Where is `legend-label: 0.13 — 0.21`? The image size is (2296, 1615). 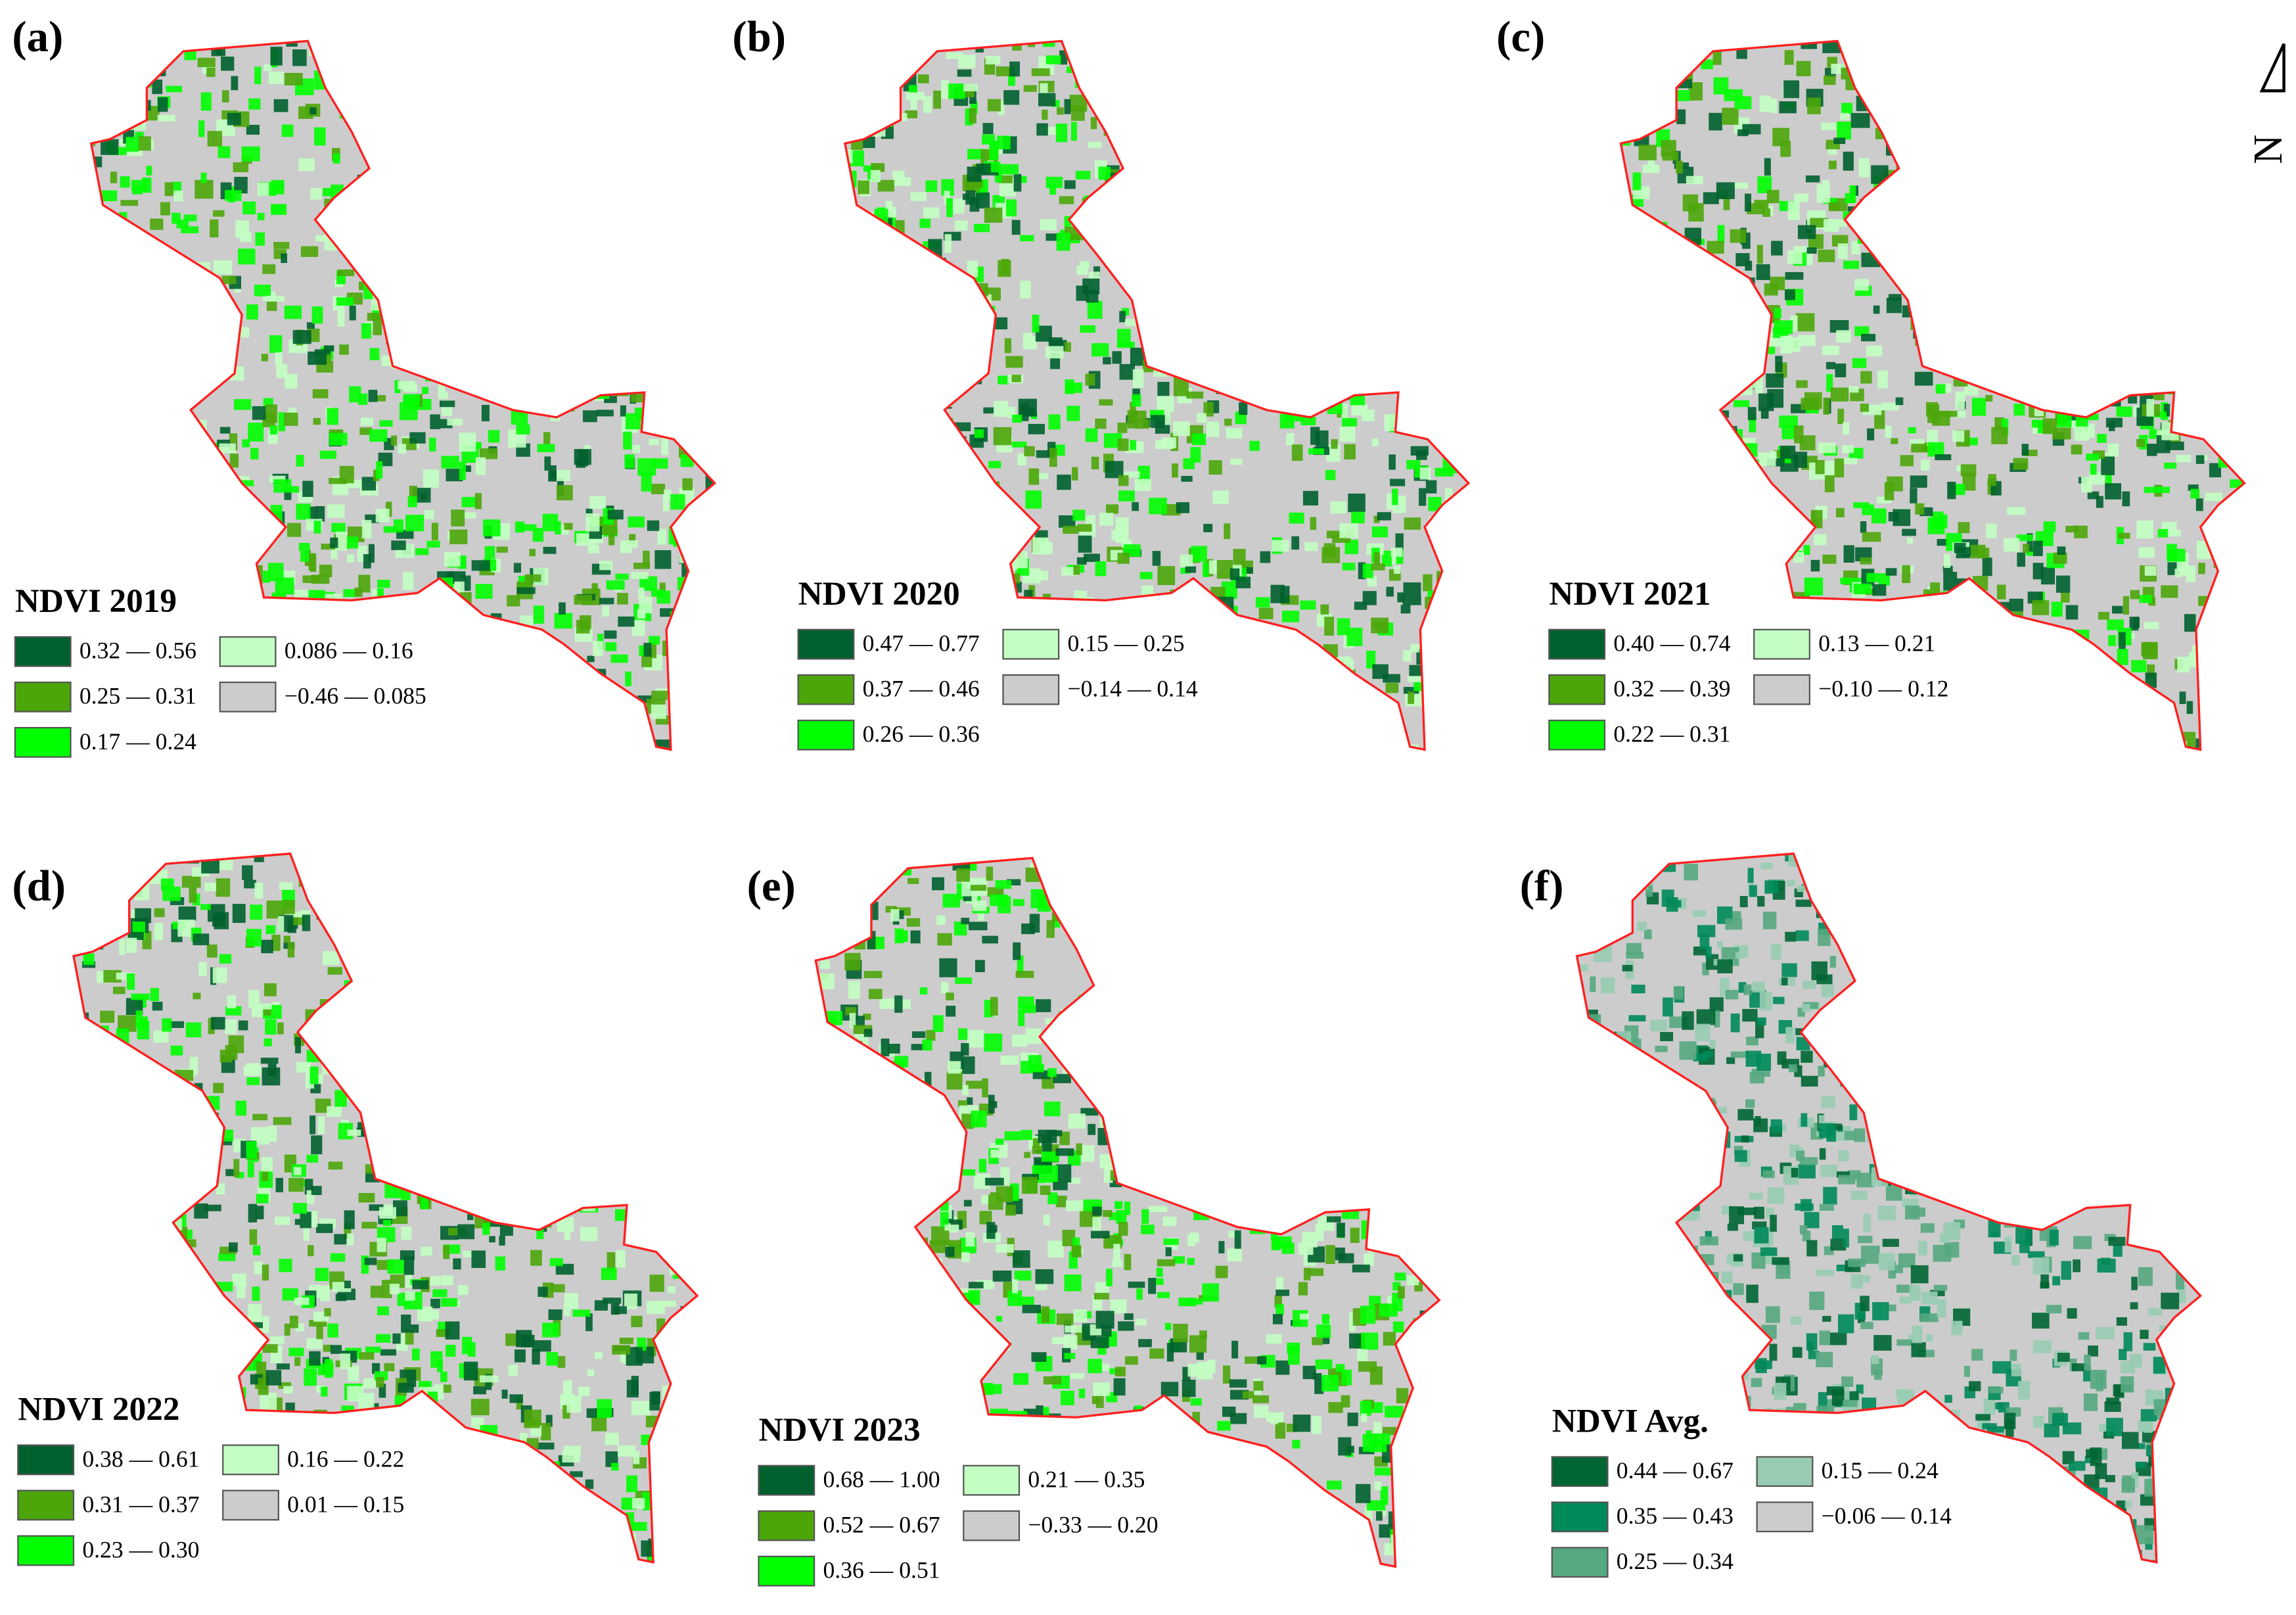
legend-label: 0.13 — 0.21 is located at coordinates (1876, 643).